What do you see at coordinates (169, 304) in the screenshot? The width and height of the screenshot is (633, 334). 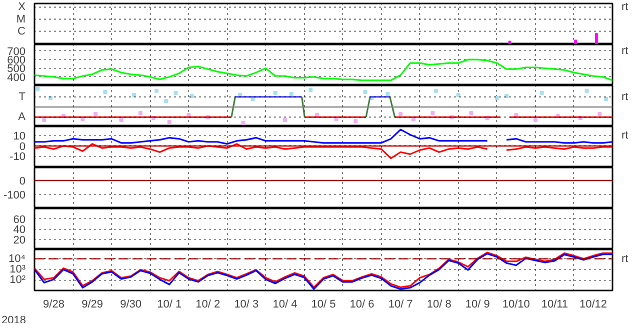 I see `x-tick-label: 10/ 1` at bounding box center [169, 304].